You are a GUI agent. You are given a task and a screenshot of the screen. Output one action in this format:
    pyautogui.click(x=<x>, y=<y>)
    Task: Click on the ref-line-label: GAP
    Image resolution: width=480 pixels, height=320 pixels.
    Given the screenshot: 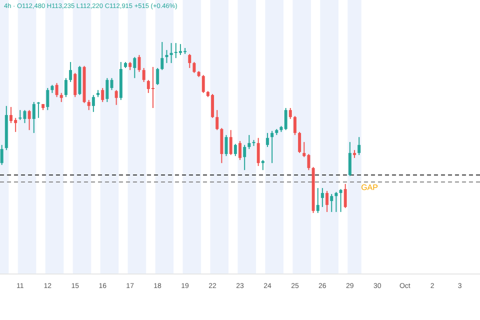 What is the action you would take?
    pyautogui.click(x=369, y=187)
    